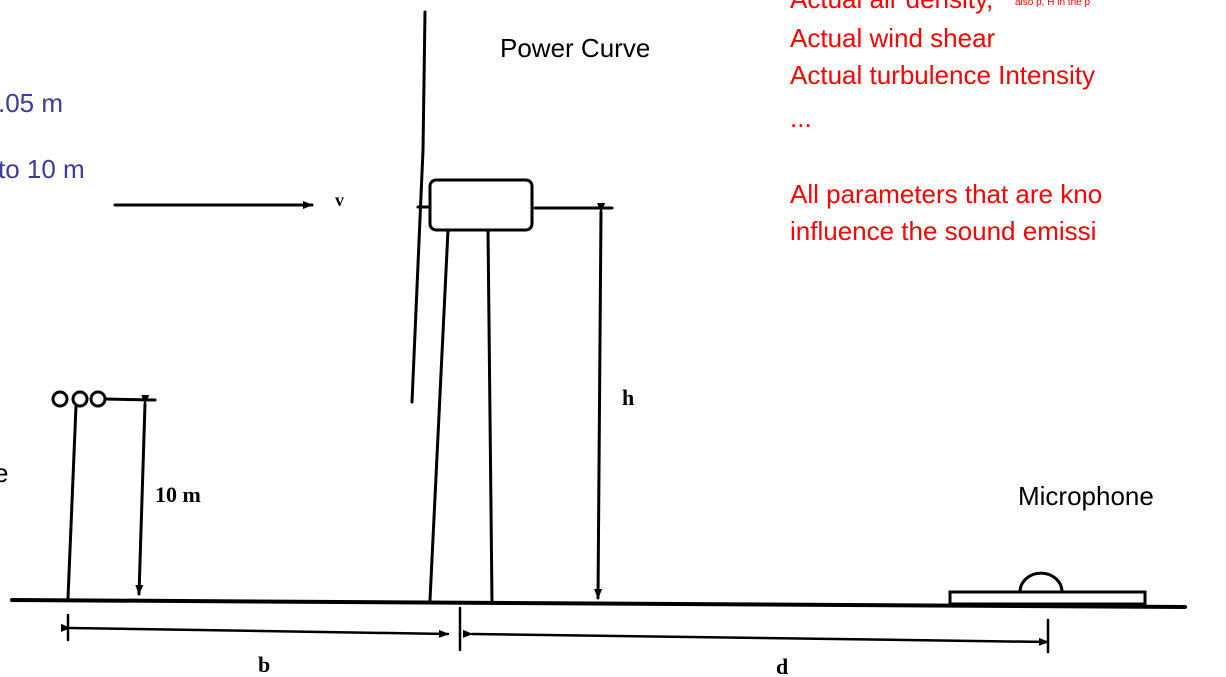 Image resolution: width=1226 pixels, height=677 pixels. I want to click on hub-height-dimension, so click(600, 401).